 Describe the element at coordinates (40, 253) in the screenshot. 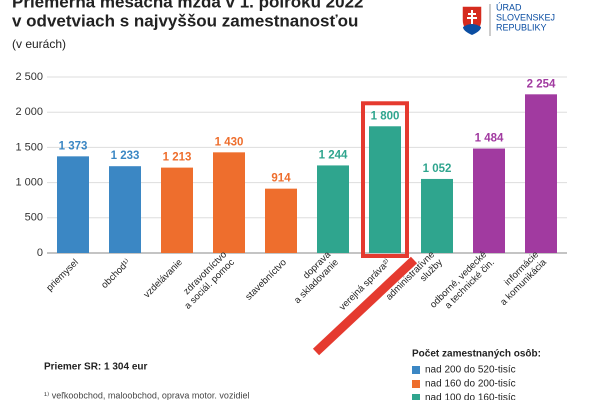

I see `y-tick-label: 0` at that location.